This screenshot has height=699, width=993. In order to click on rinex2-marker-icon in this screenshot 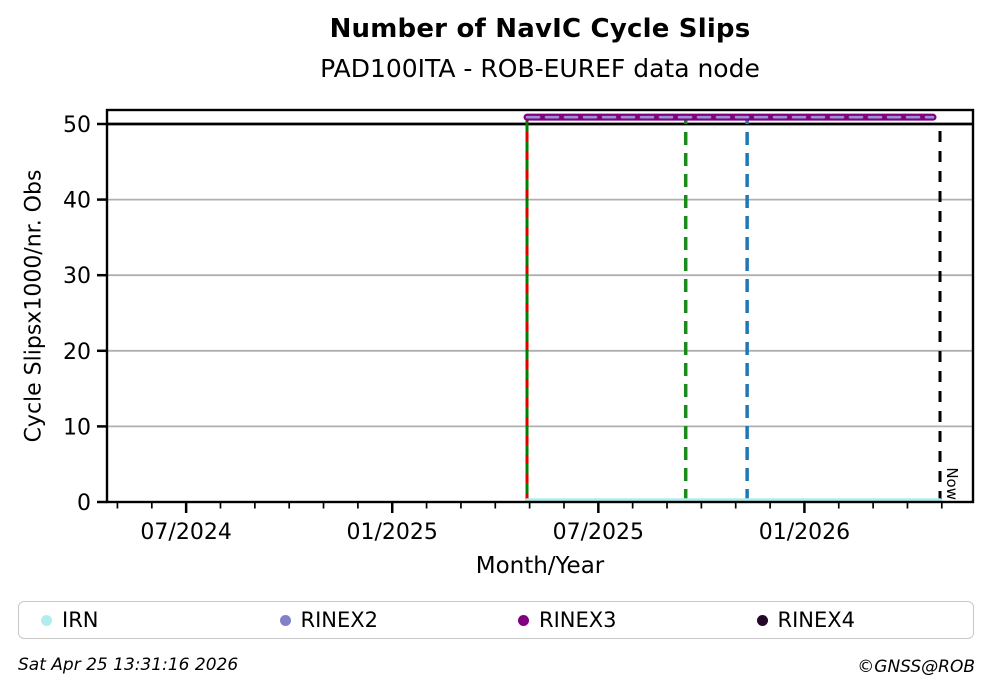, I will do `click(285, 620)`.